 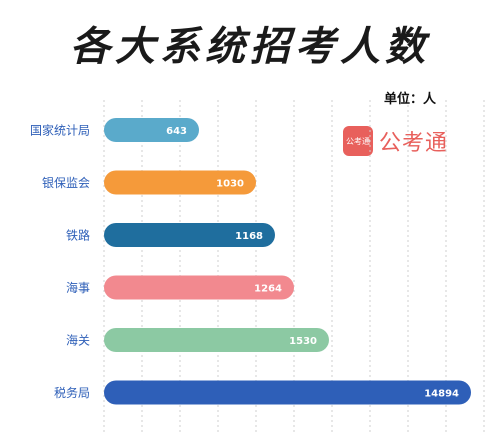 I want to click on data-label: 14894, so click(x=441, y=394).